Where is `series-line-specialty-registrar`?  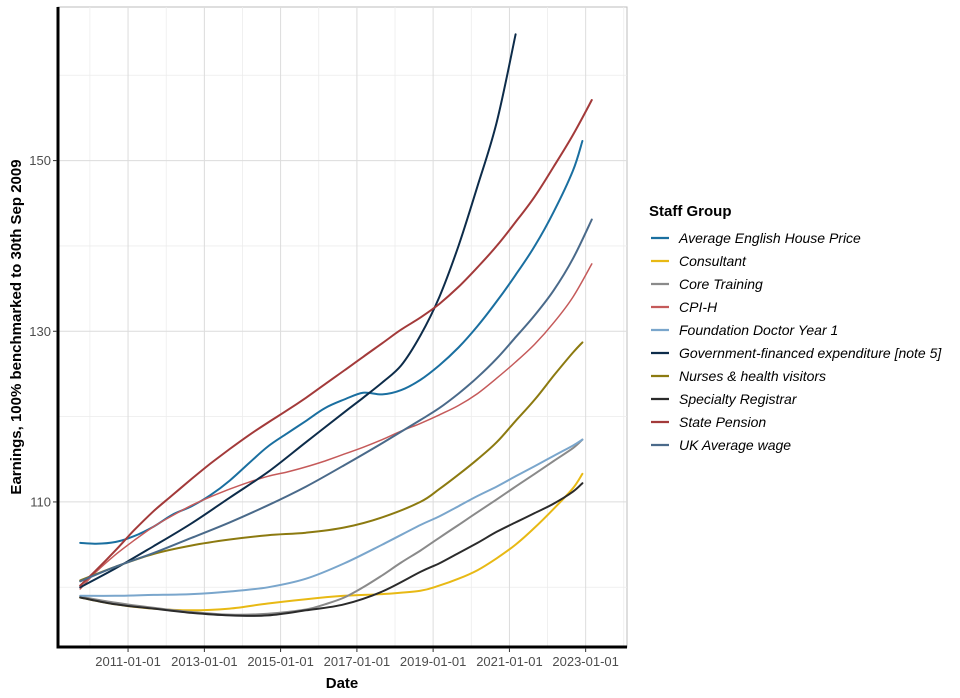
series-line-specialty-registrar is located at coordinates (331, 549).